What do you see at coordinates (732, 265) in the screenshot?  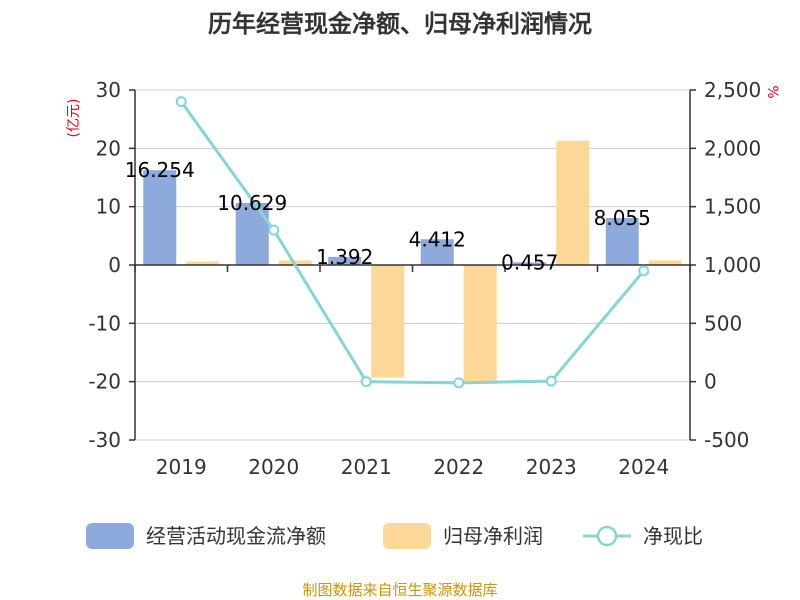 I see `right-tick-label: 1,000` at bounding box center [732, 265].